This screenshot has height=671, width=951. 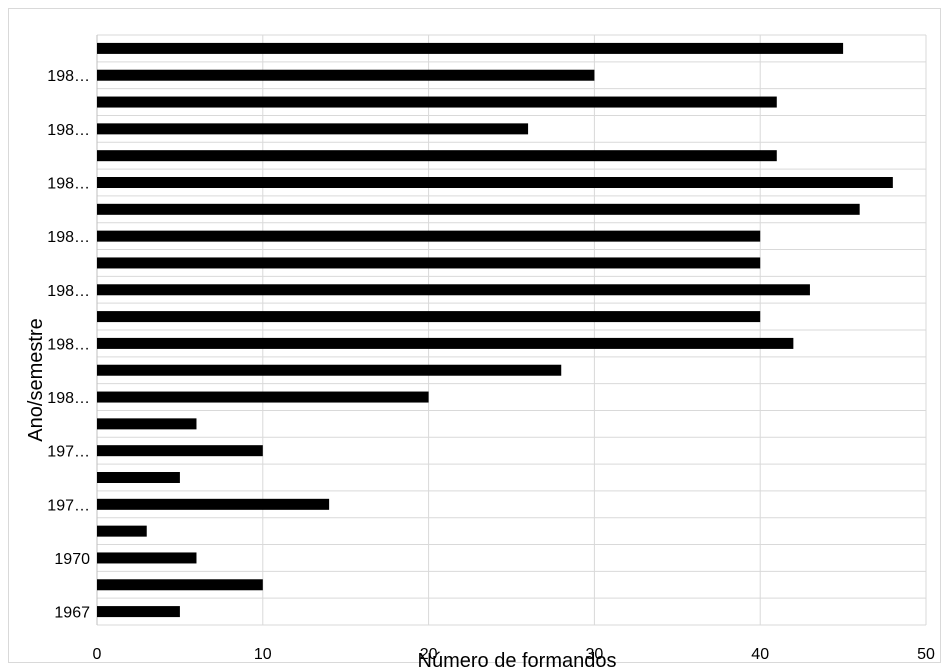 What do you see at coordinates (429, 654) in the screenshot?
I see `x-tick-label: 20` at bounding box center [429, 654].